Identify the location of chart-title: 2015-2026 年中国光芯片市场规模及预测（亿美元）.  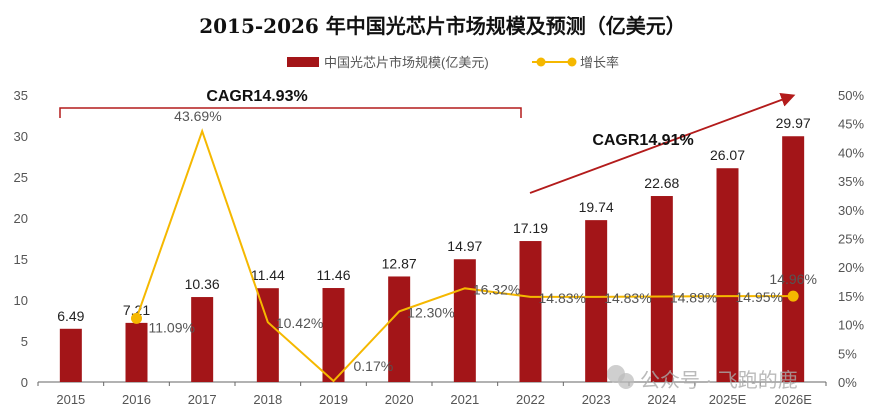
(442, 26).